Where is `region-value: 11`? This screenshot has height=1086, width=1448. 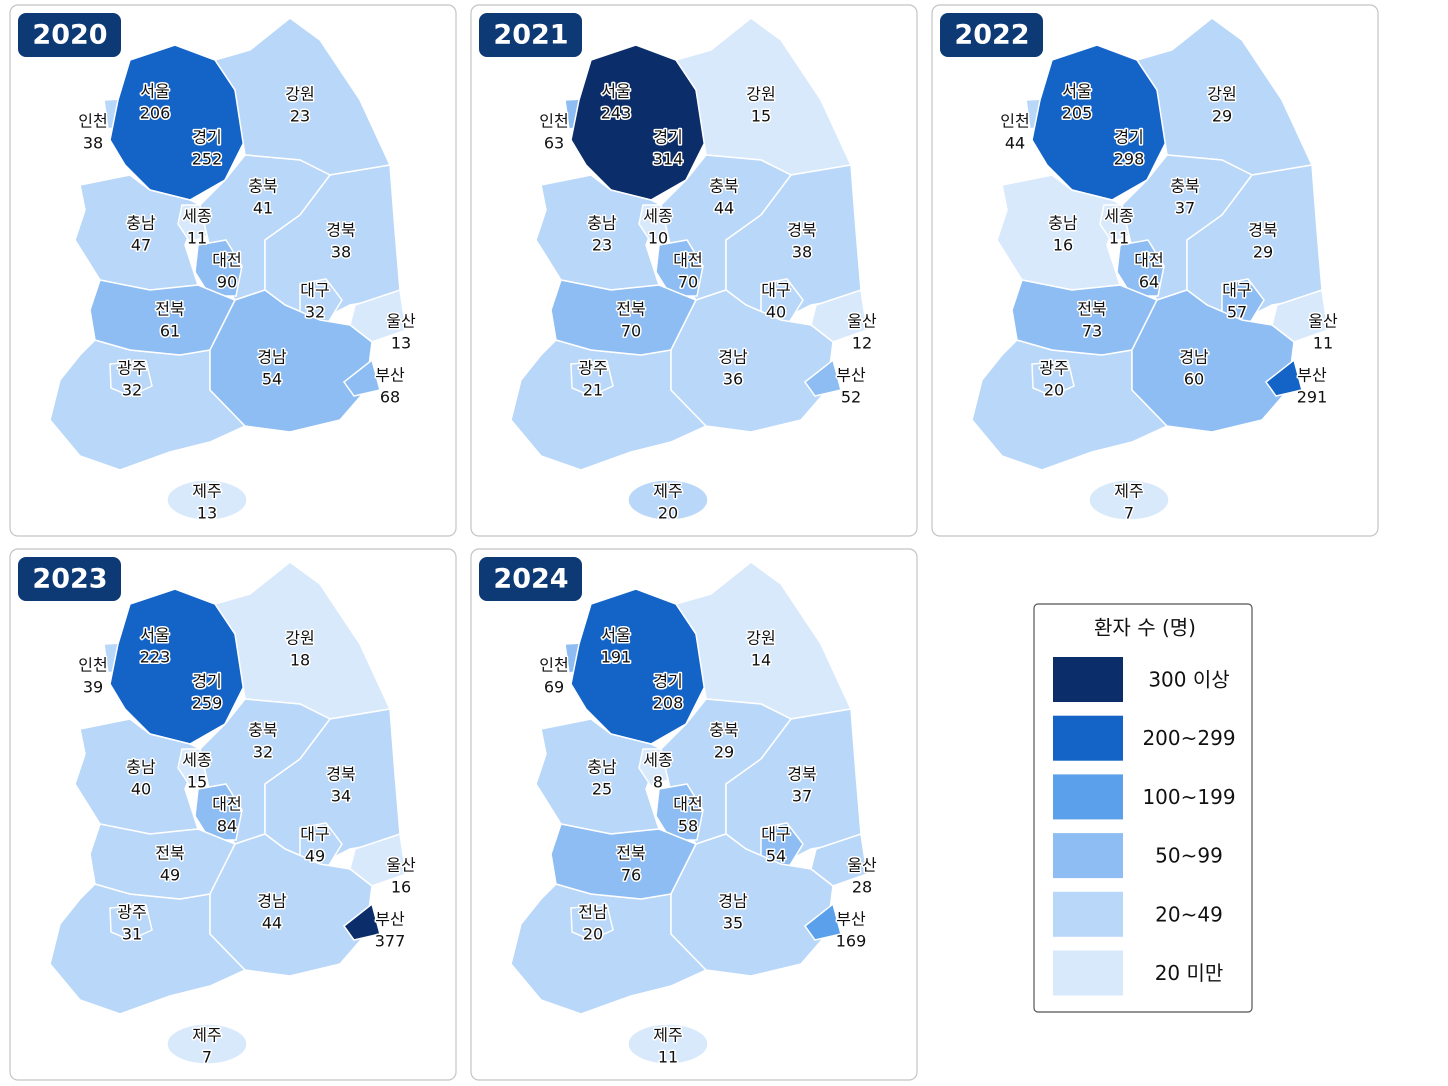 region-value: 11 is located at coordinates (1119, 238).